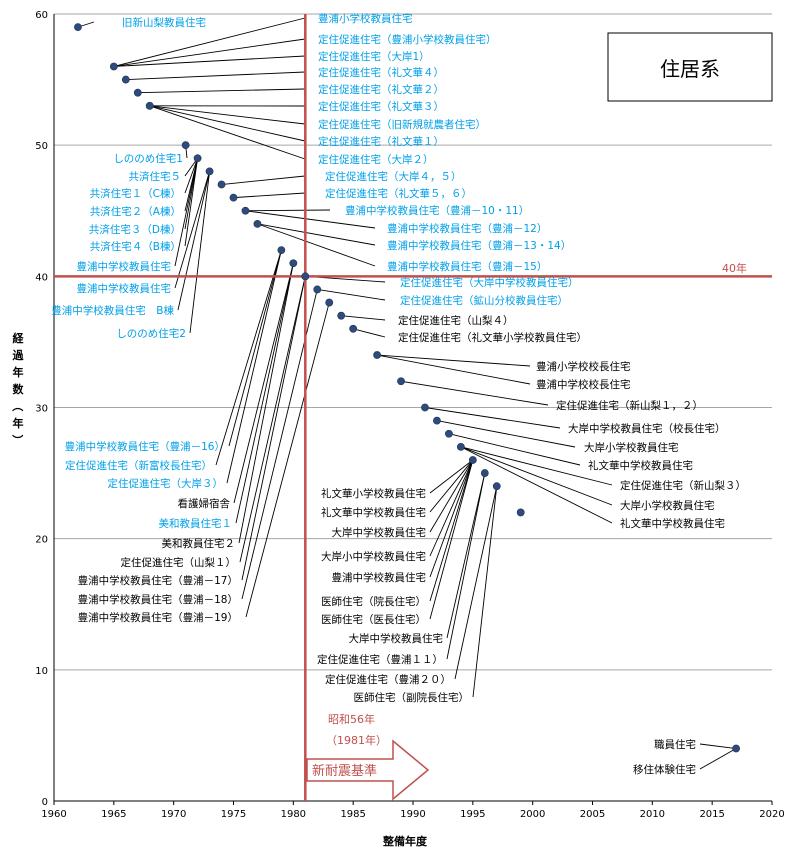  Describe the element at coordinates (405, 841) in the screenshot. I see `x-axis-title: 整備年度` at that location.